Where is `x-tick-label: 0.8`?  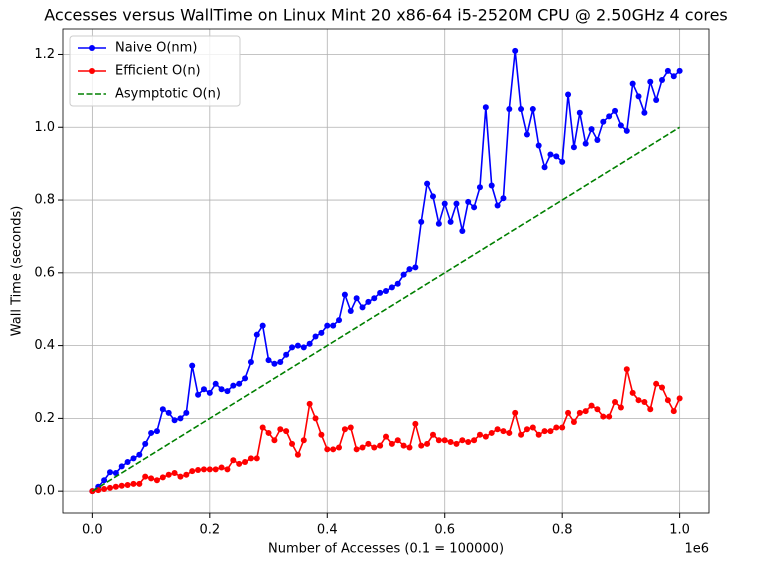
x-tick-label: 0.8 is located at coordinates (562, 530).